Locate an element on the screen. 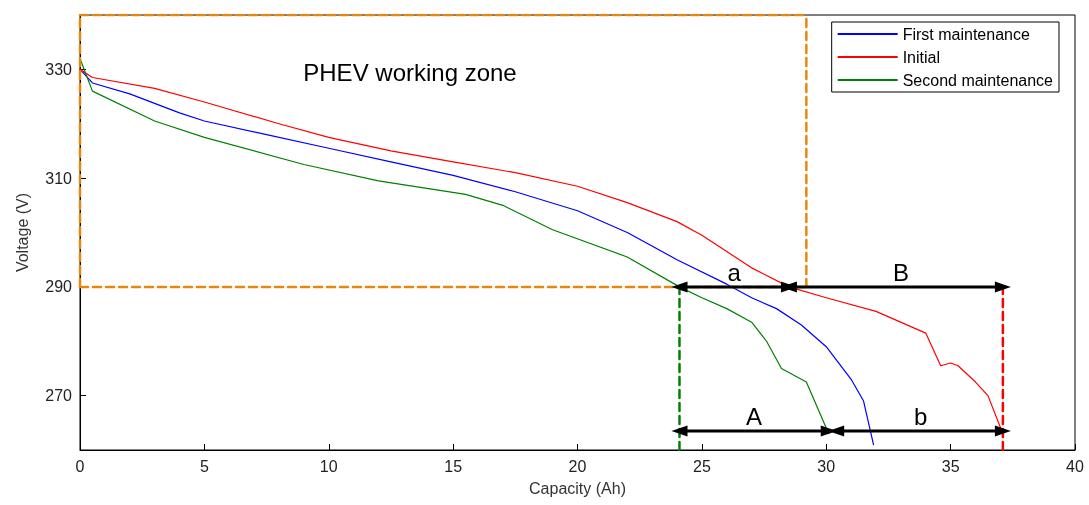 Image resolution: width=1089 pixels, height=505 pixels. annotation: B is located at coordinates (900, 273).